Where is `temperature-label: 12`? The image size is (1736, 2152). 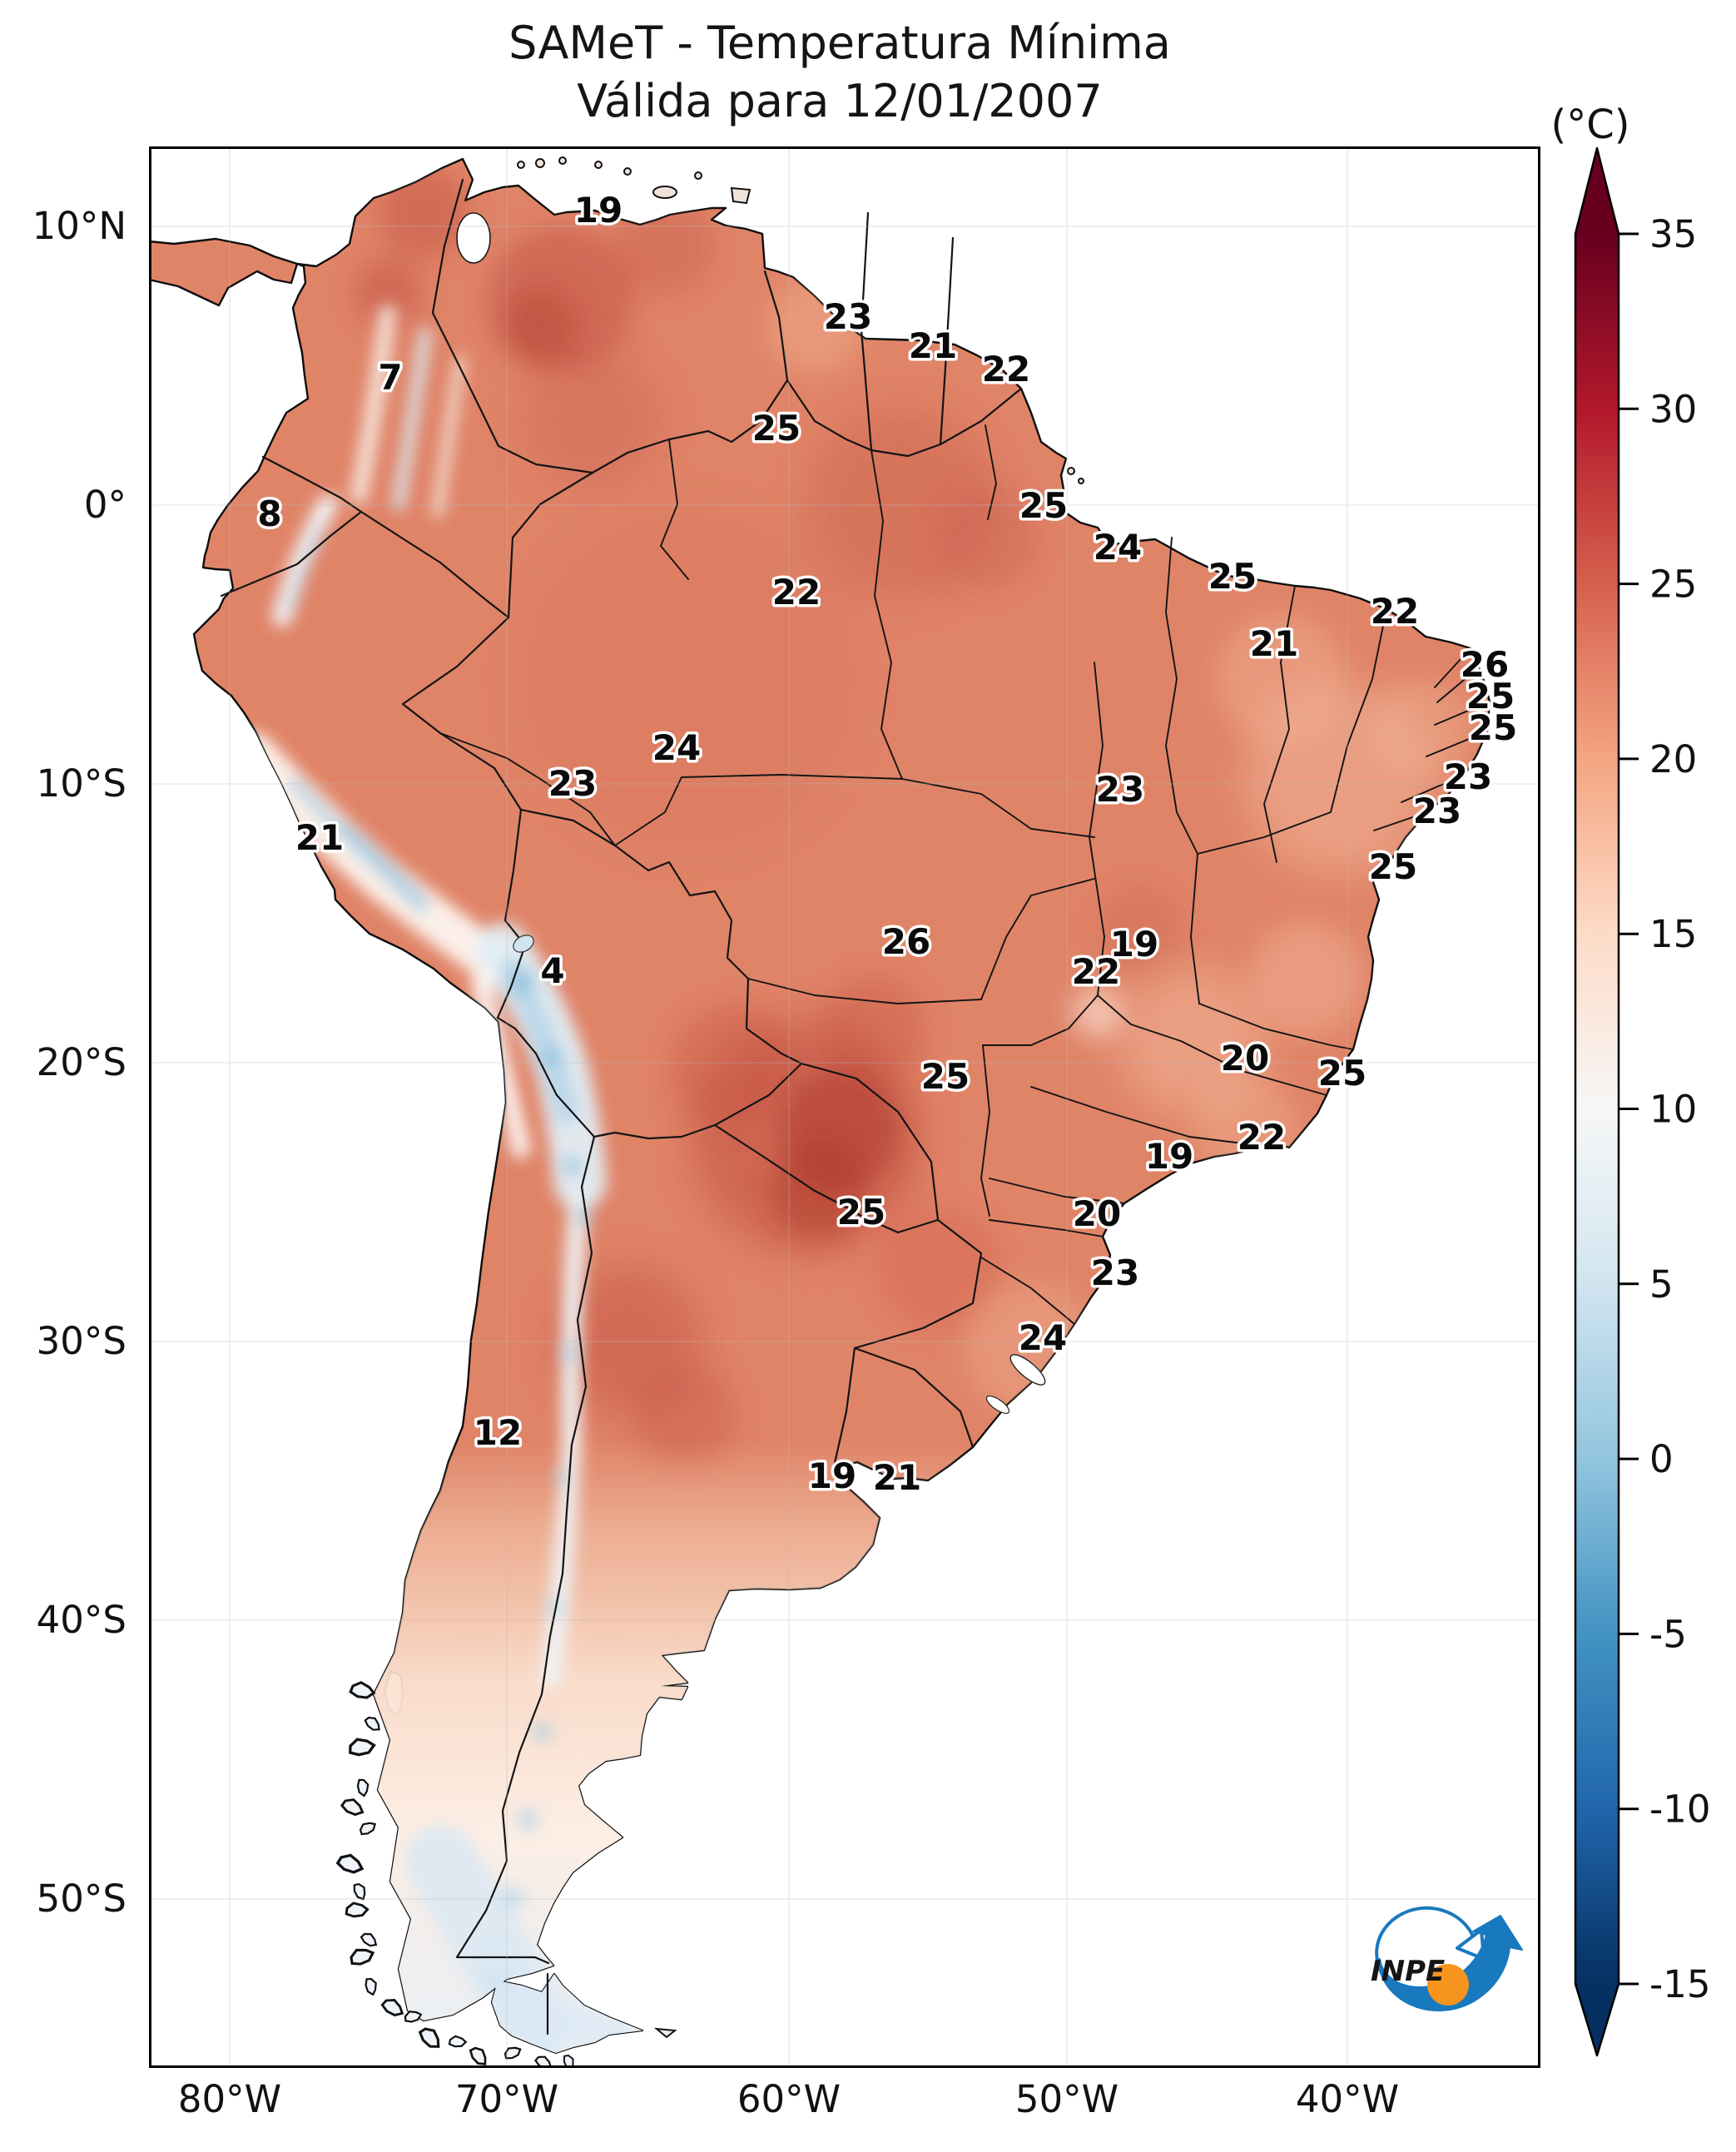 temperature-label: 12 is located at coordinates (498, 1432).